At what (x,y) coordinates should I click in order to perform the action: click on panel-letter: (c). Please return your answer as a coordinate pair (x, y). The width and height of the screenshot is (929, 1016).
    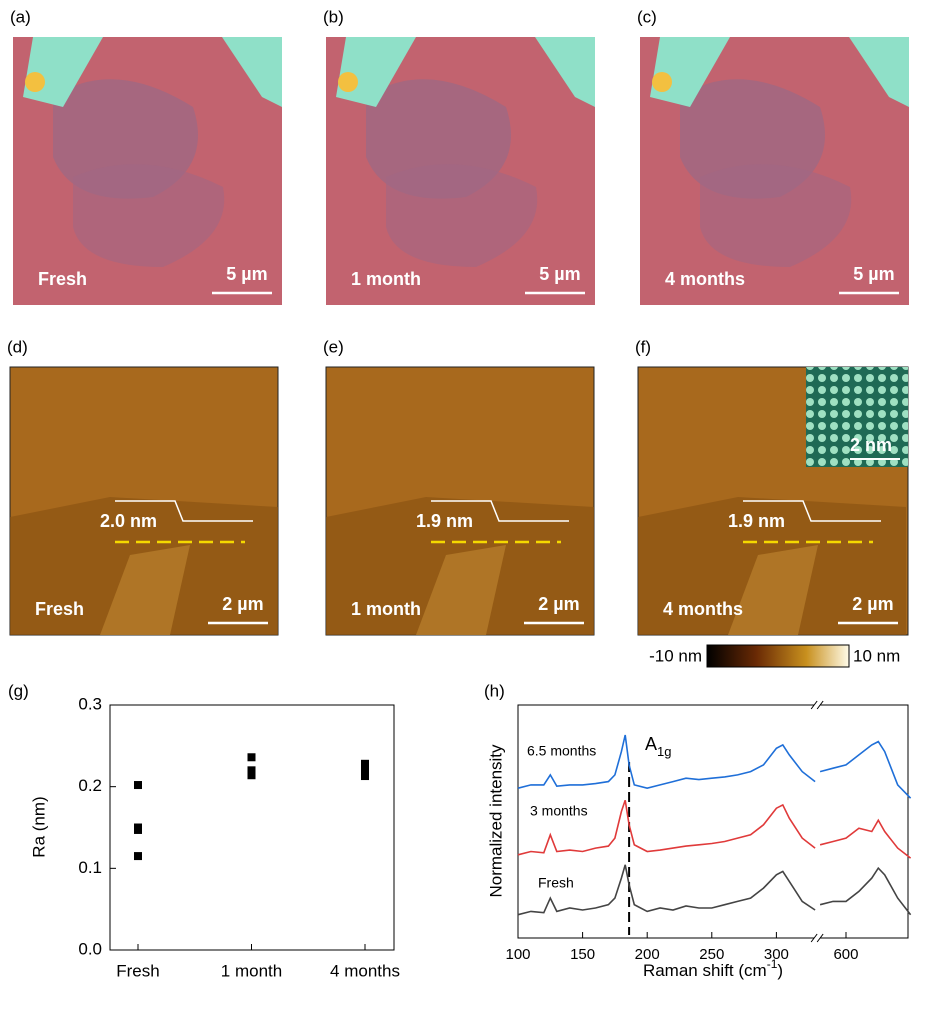
    Looking at the image, I should click on (647, 16).